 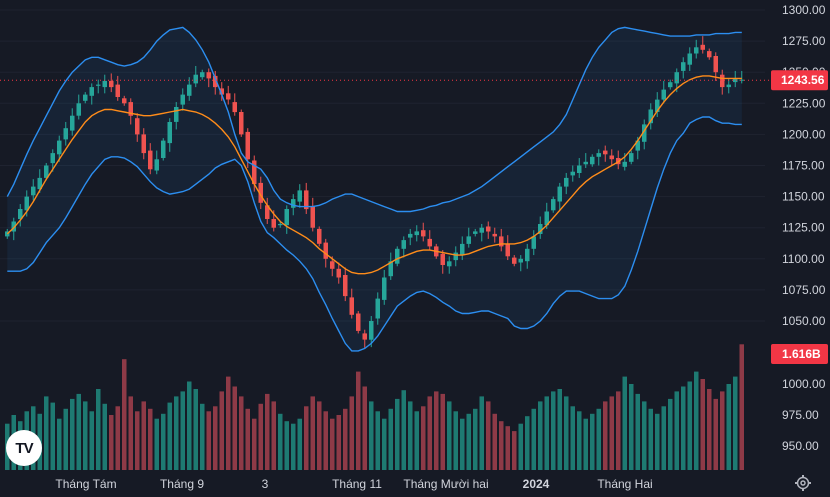 I want to click on last-price-tag, so click(x=799, y=80).